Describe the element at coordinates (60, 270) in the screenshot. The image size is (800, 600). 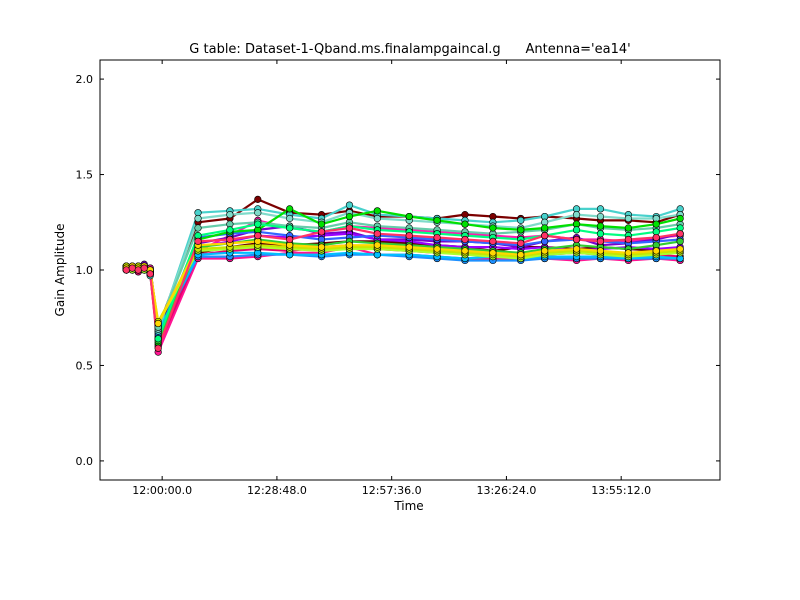
I see `y-axis-label: Gain Amplitude` at that location.